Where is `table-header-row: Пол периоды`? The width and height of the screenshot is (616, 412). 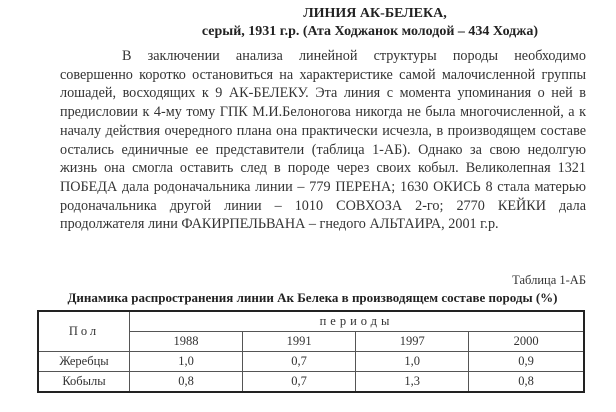
table-header-row: Пол периоды is located at coordinates (311, 331).